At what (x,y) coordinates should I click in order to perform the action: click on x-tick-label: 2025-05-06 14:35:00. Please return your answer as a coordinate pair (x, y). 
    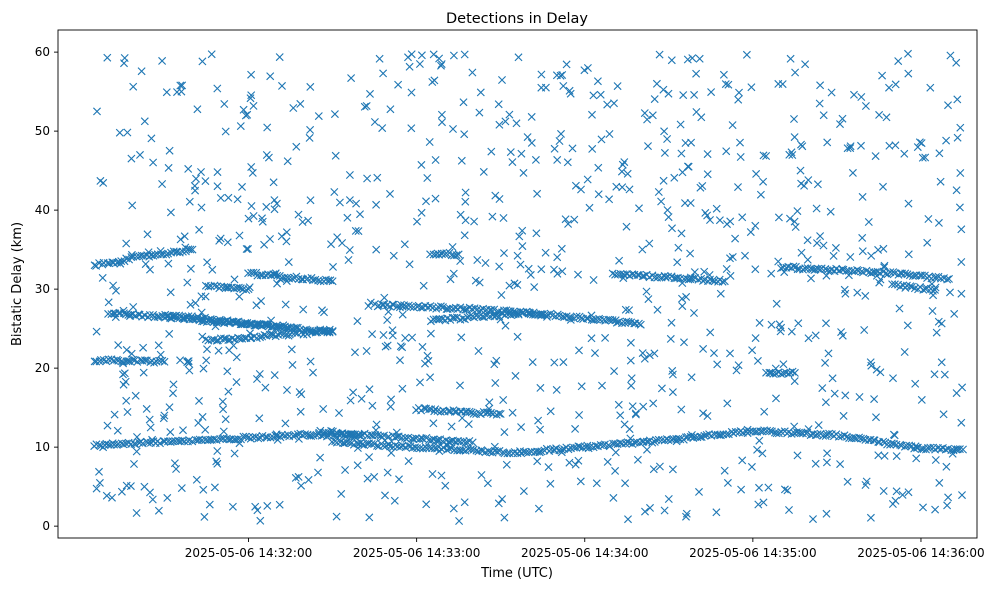
    Looking at the image, I should click on (752, 553).